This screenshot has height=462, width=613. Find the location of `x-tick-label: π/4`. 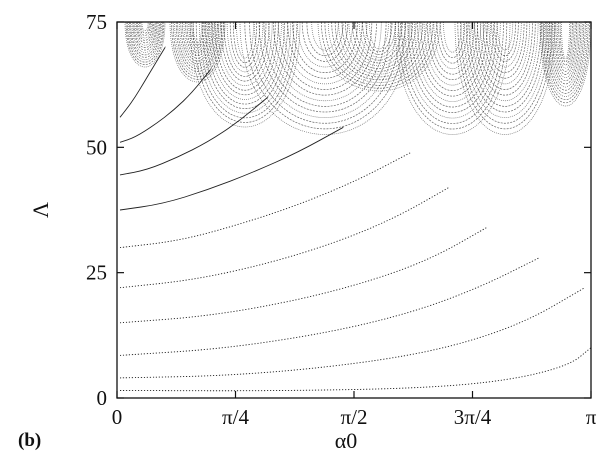

x-tick-label: π/4 is located at coordinates (235, 417).